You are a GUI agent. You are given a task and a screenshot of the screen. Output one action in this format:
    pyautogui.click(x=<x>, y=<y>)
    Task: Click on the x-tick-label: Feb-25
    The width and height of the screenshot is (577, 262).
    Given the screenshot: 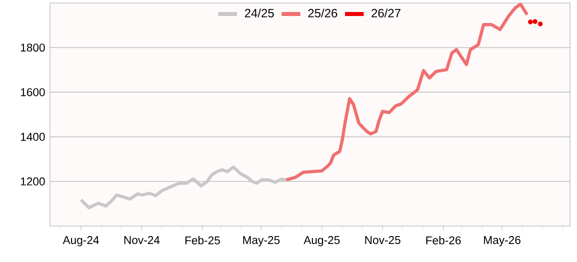 What is the action you would take?
    pyautogui.click(x=202, y=240)
    